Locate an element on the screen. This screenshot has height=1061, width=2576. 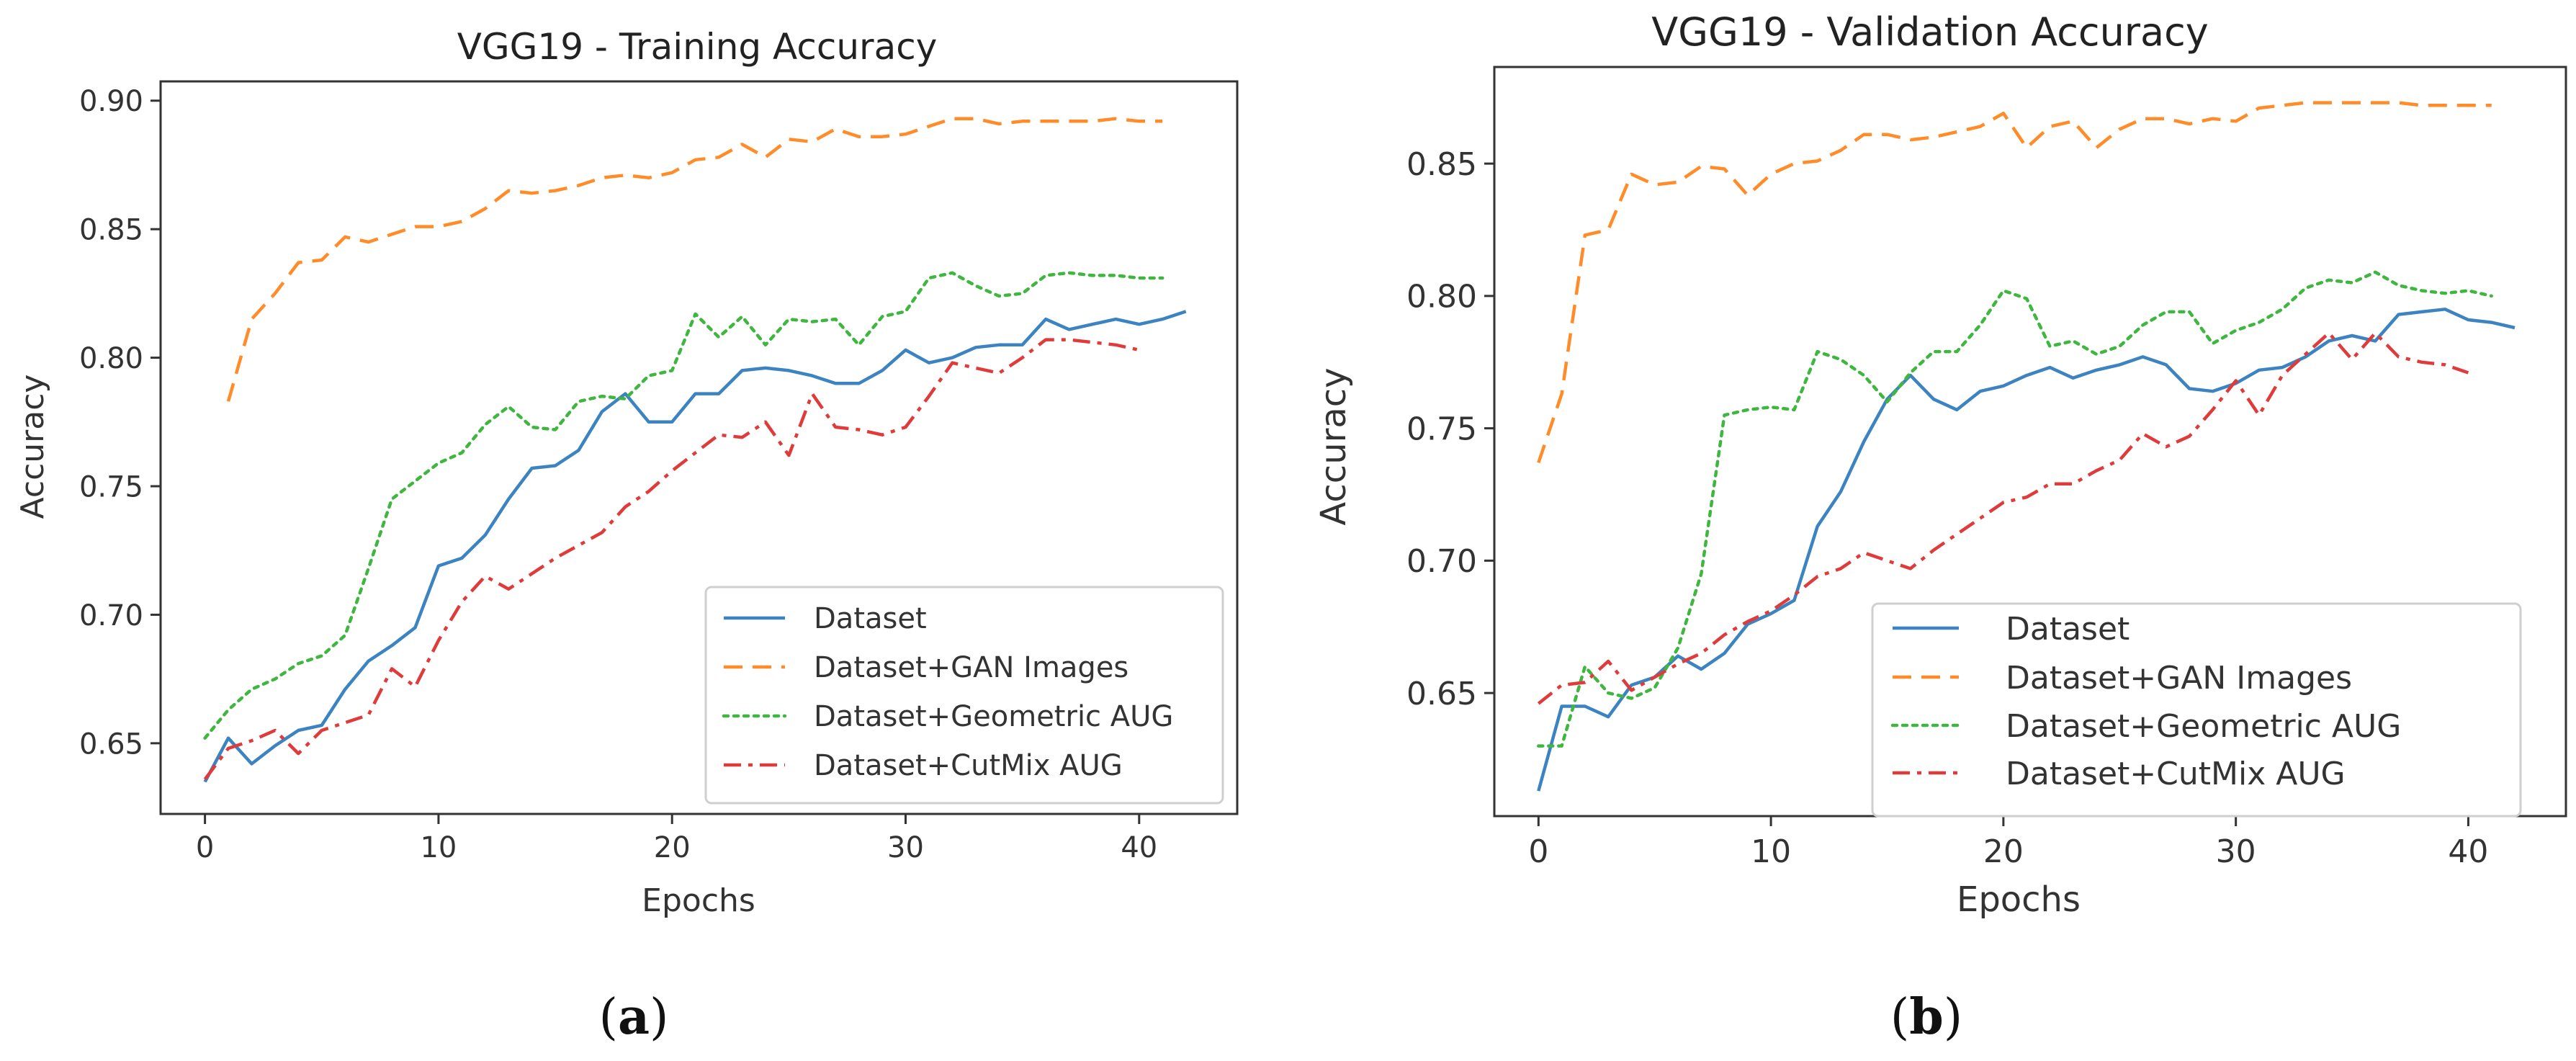
caption-b: (b) is located at coordinates (1926, 1017).